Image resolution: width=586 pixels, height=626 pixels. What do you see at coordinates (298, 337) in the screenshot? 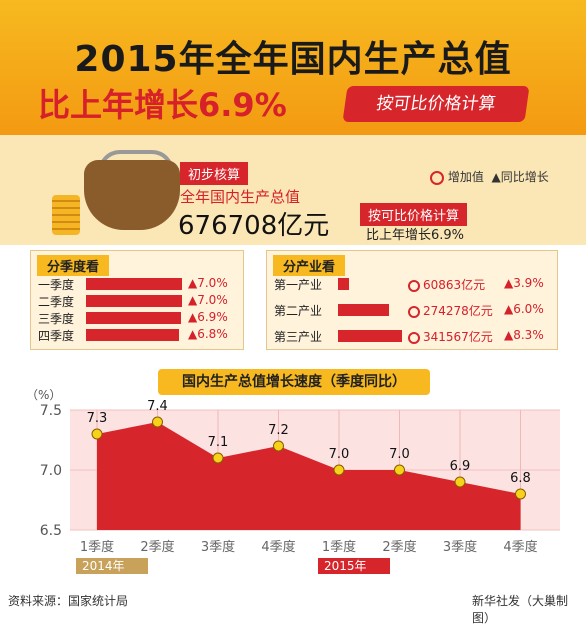
I see `industry-label: 第三产业` at bounding box center [298, 337].